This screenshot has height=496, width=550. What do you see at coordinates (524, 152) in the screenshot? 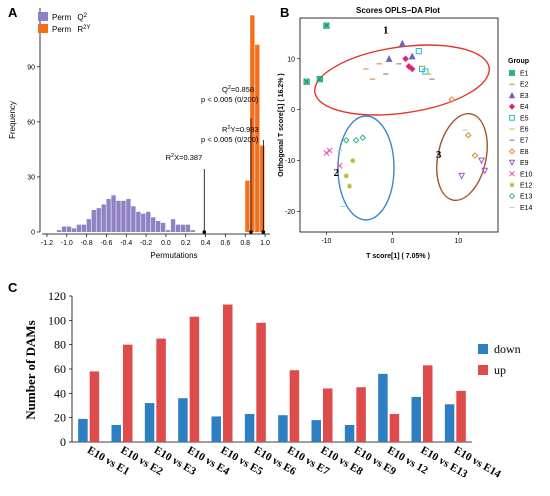
I see `legend-label-e8: E8` at bounding box center [524, 152].